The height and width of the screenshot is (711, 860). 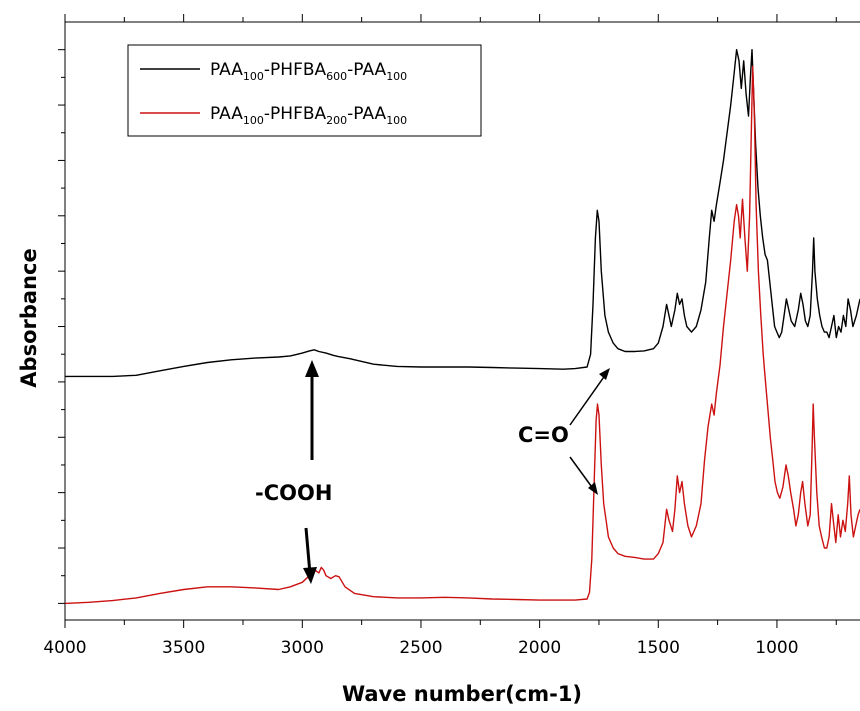 I want to click on x-tick-label: 3500, so click(x=183, y=648).